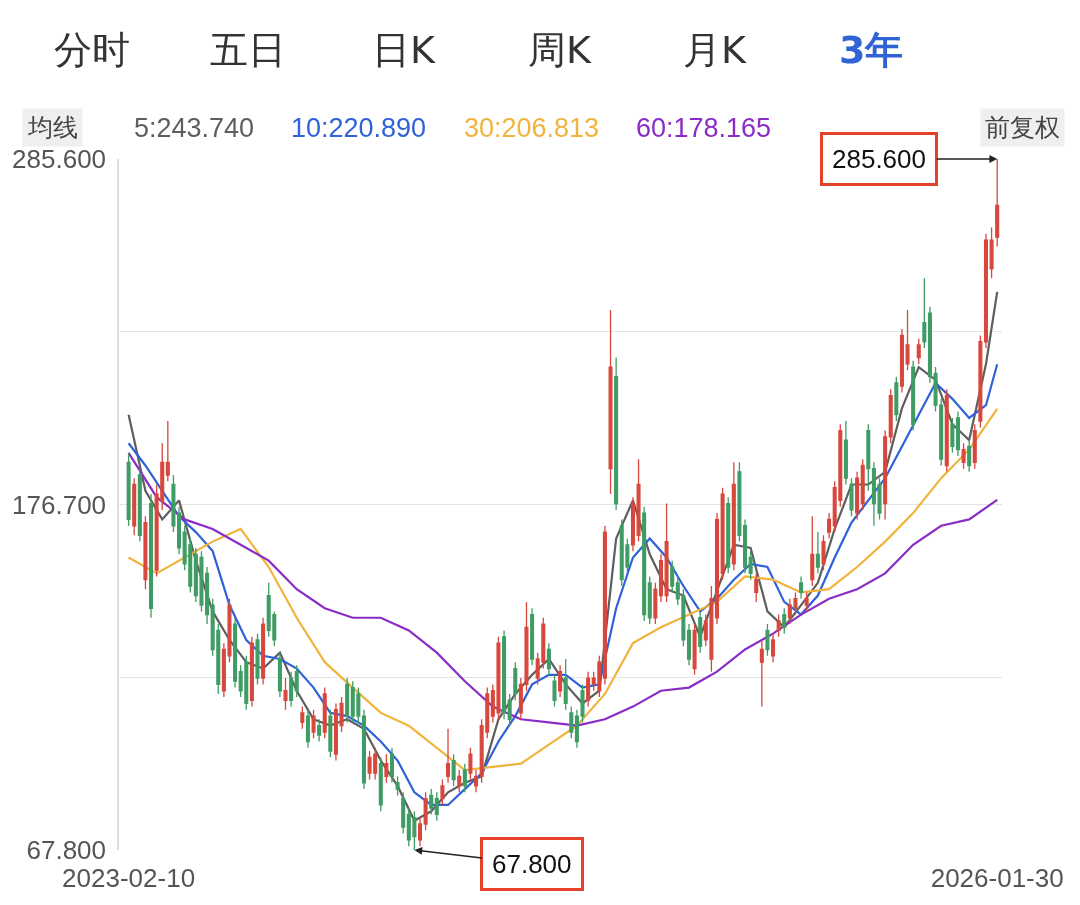 The height and width of the screenshot is (905, 1080). Describe the element at coordinates (129, 878) in the screenshot. I see `x-tick-label: 2023-02-10` at that location.